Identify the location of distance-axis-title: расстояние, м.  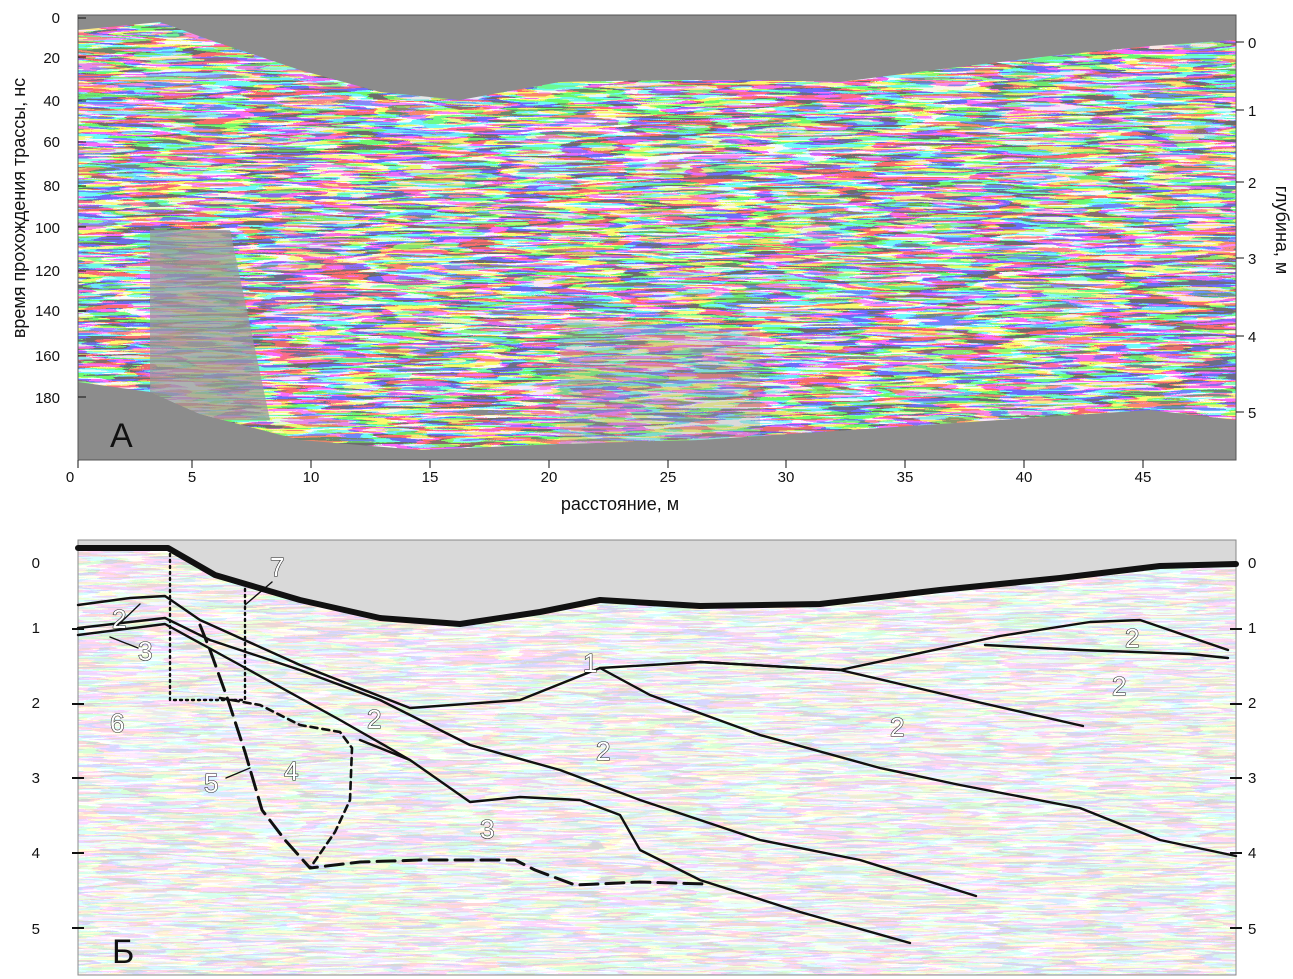
(620, 504).